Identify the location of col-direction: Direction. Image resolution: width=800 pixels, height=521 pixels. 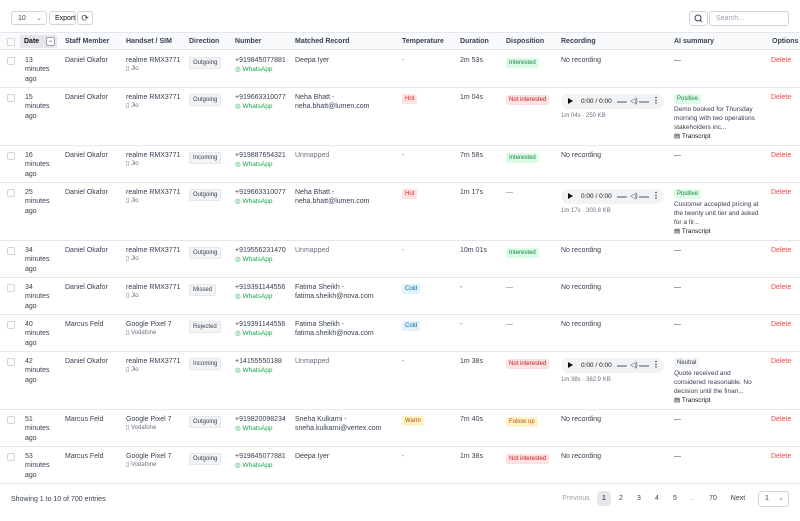
(204, 41).